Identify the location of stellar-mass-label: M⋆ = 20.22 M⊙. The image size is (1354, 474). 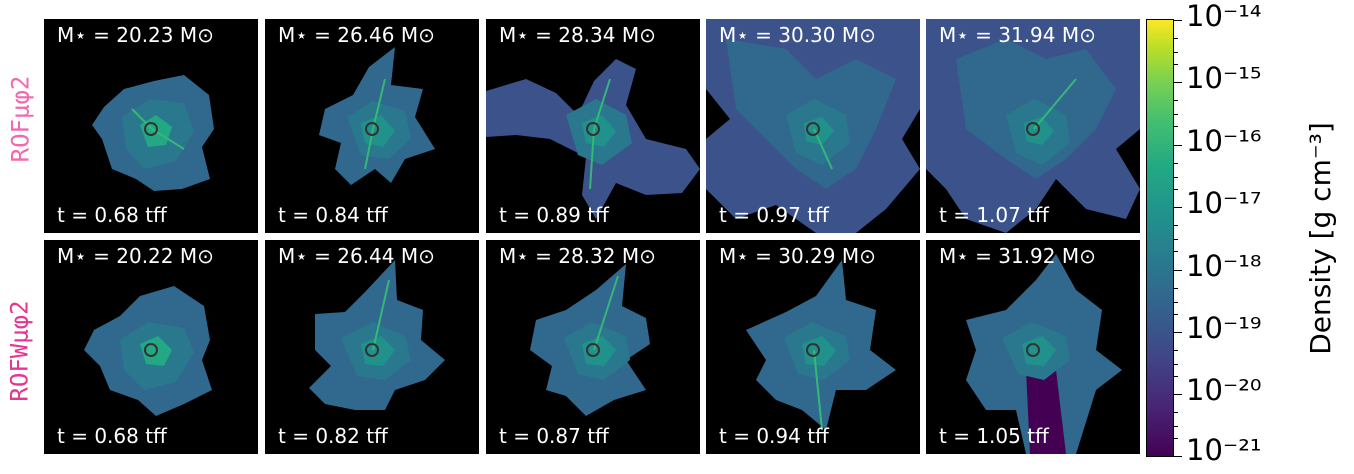
(135, 256).